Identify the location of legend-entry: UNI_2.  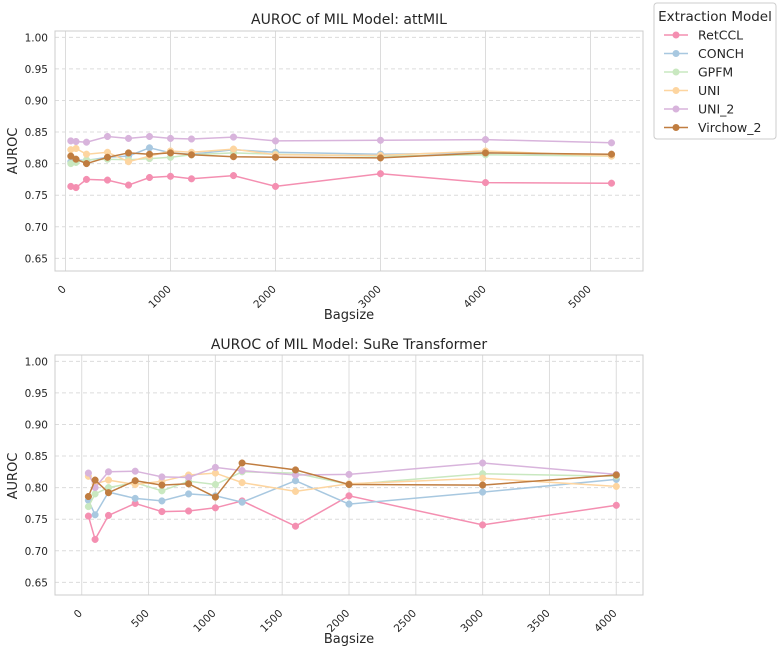
(699, 109).